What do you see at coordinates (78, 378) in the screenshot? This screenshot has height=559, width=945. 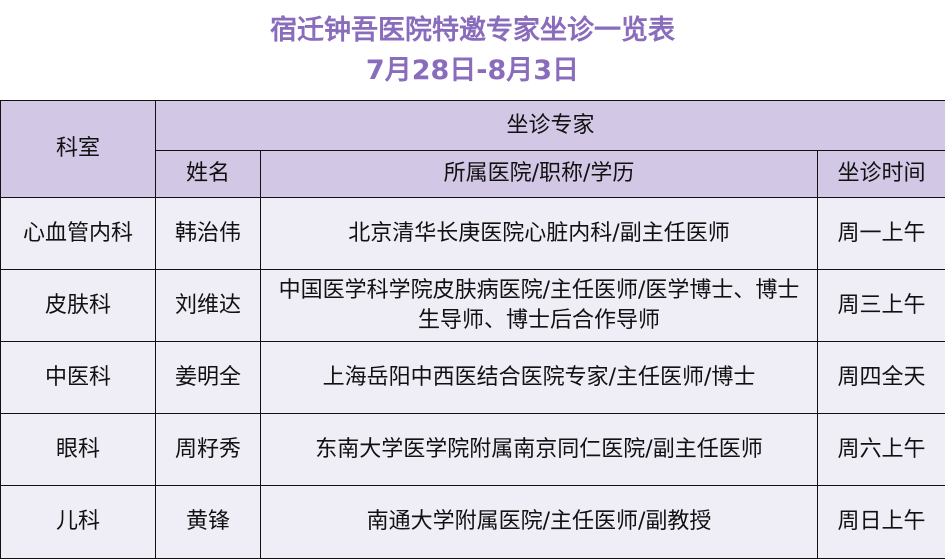 I see `cell-department: 中医科` at bounding box center [78, 378].